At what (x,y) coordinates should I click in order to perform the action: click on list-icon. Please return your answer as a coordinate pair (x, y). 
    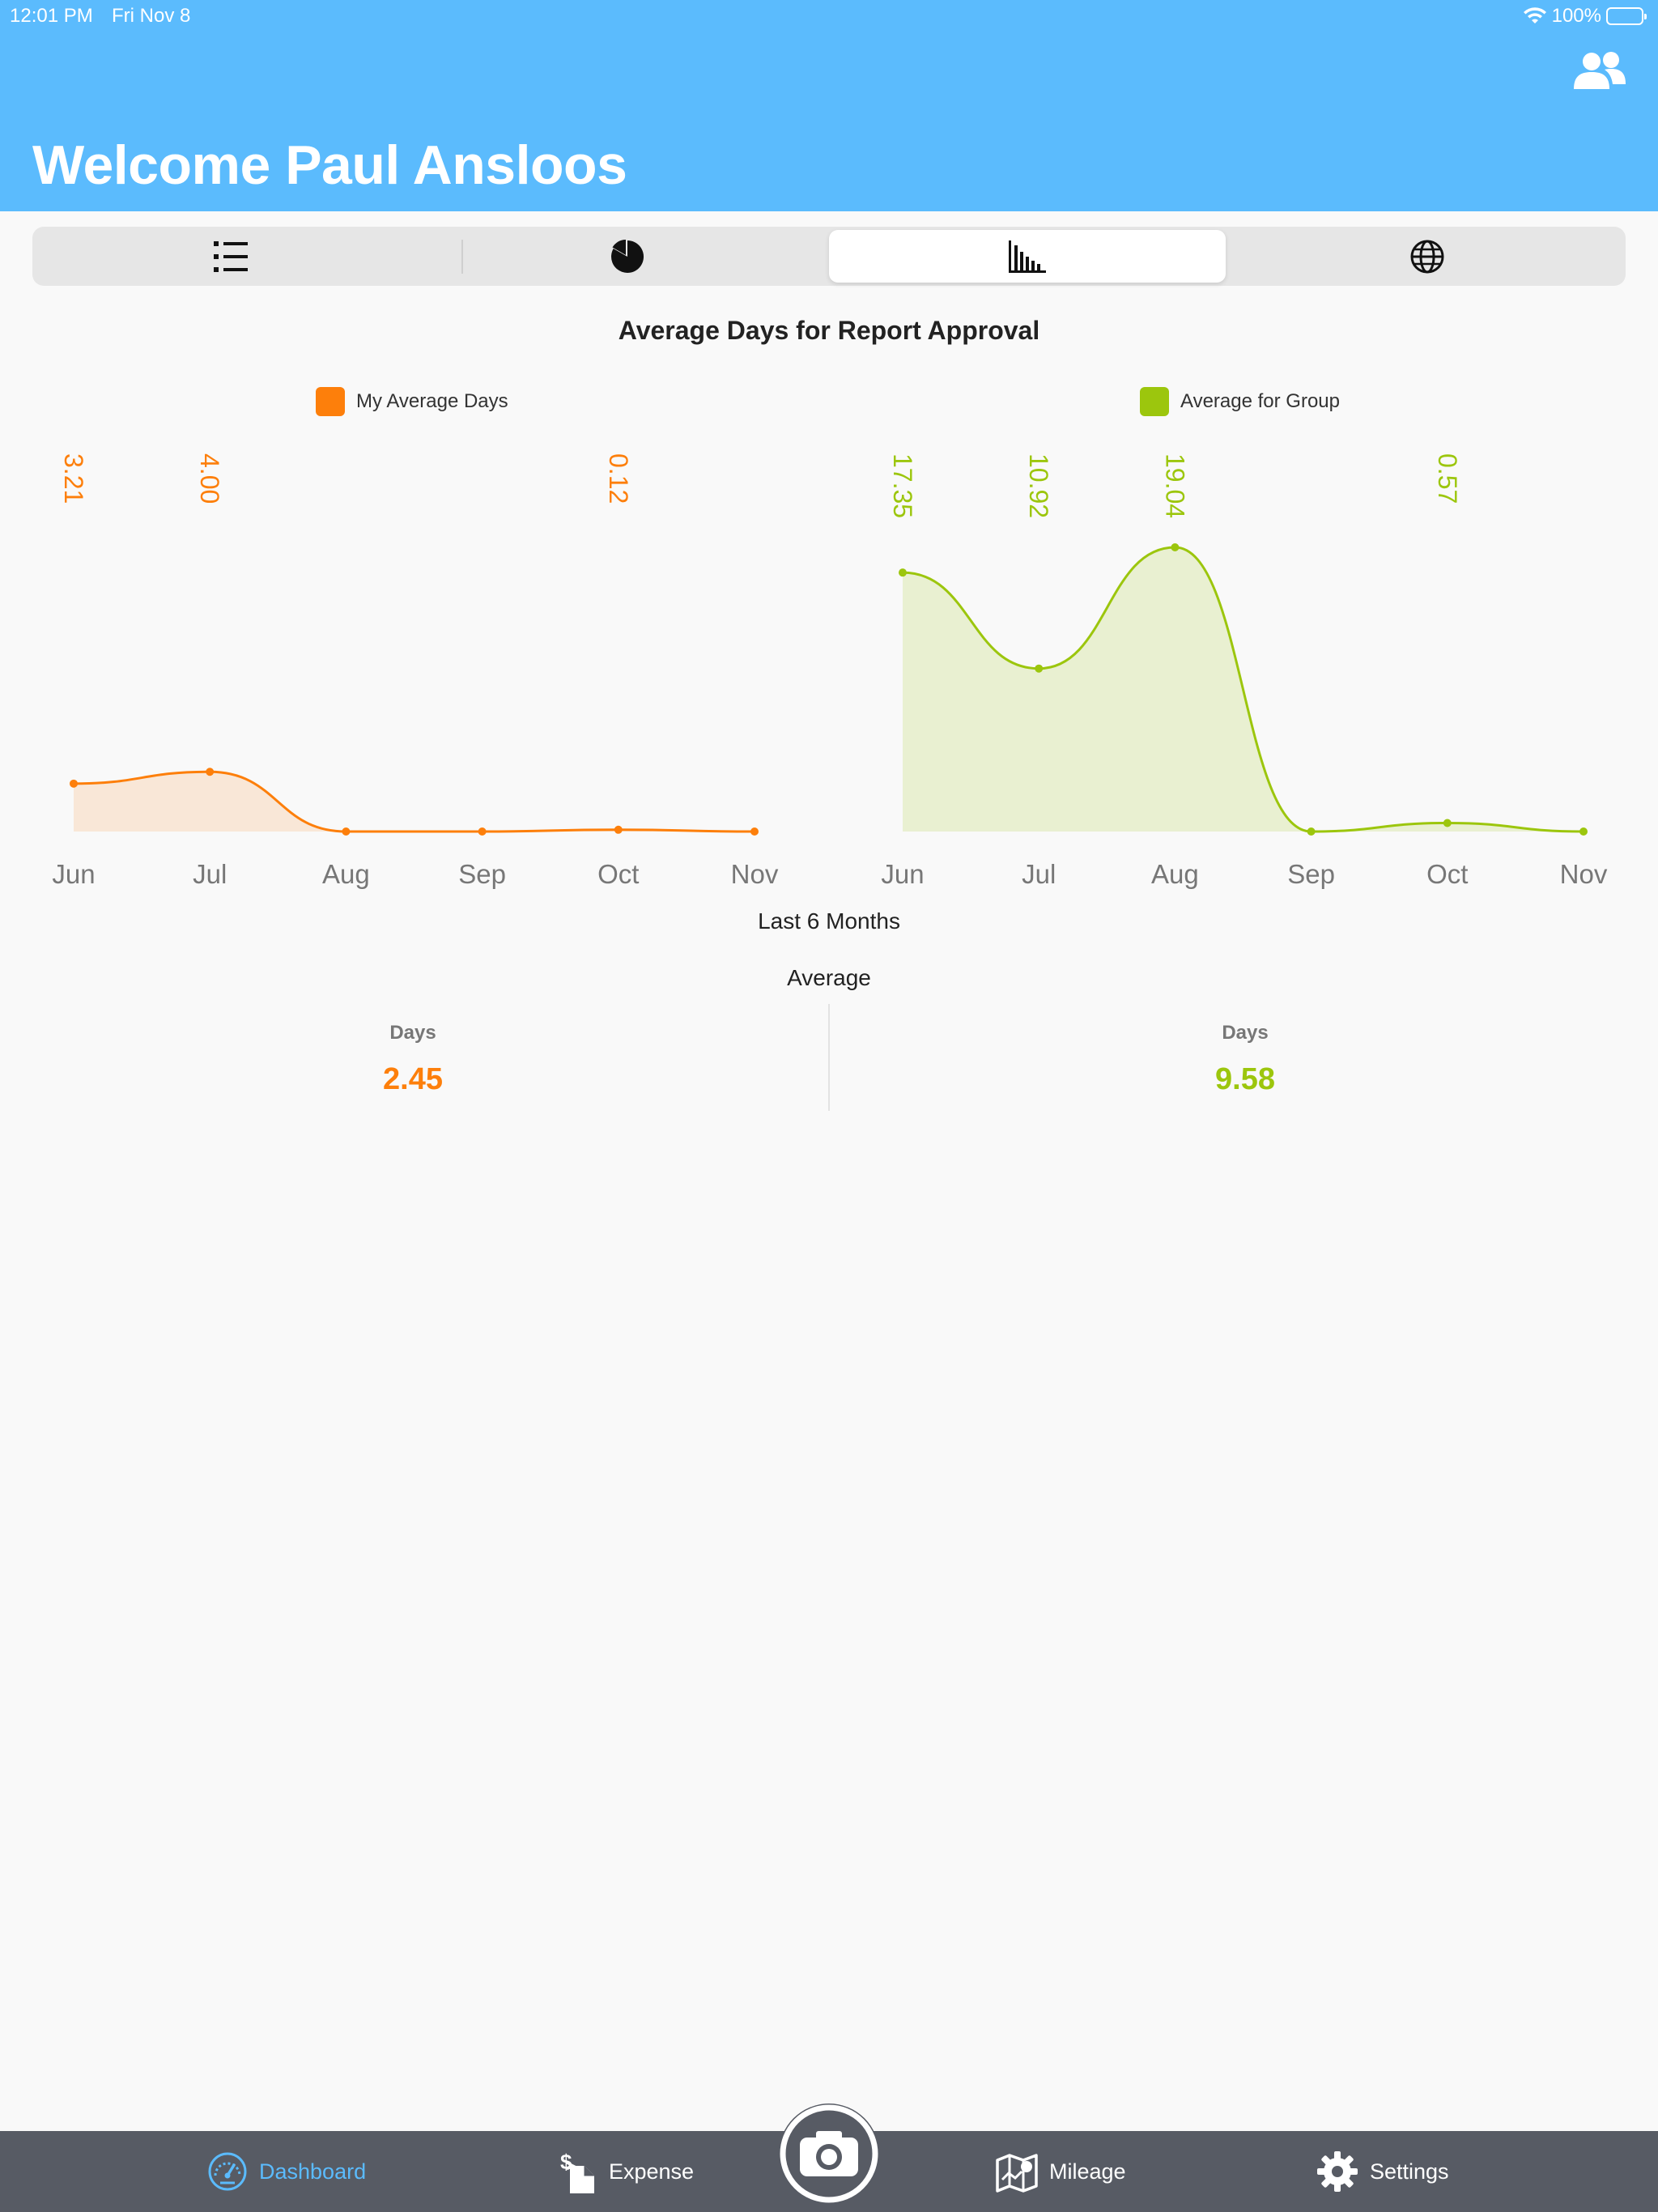
    Looking at the image, I should click on (231, 256).